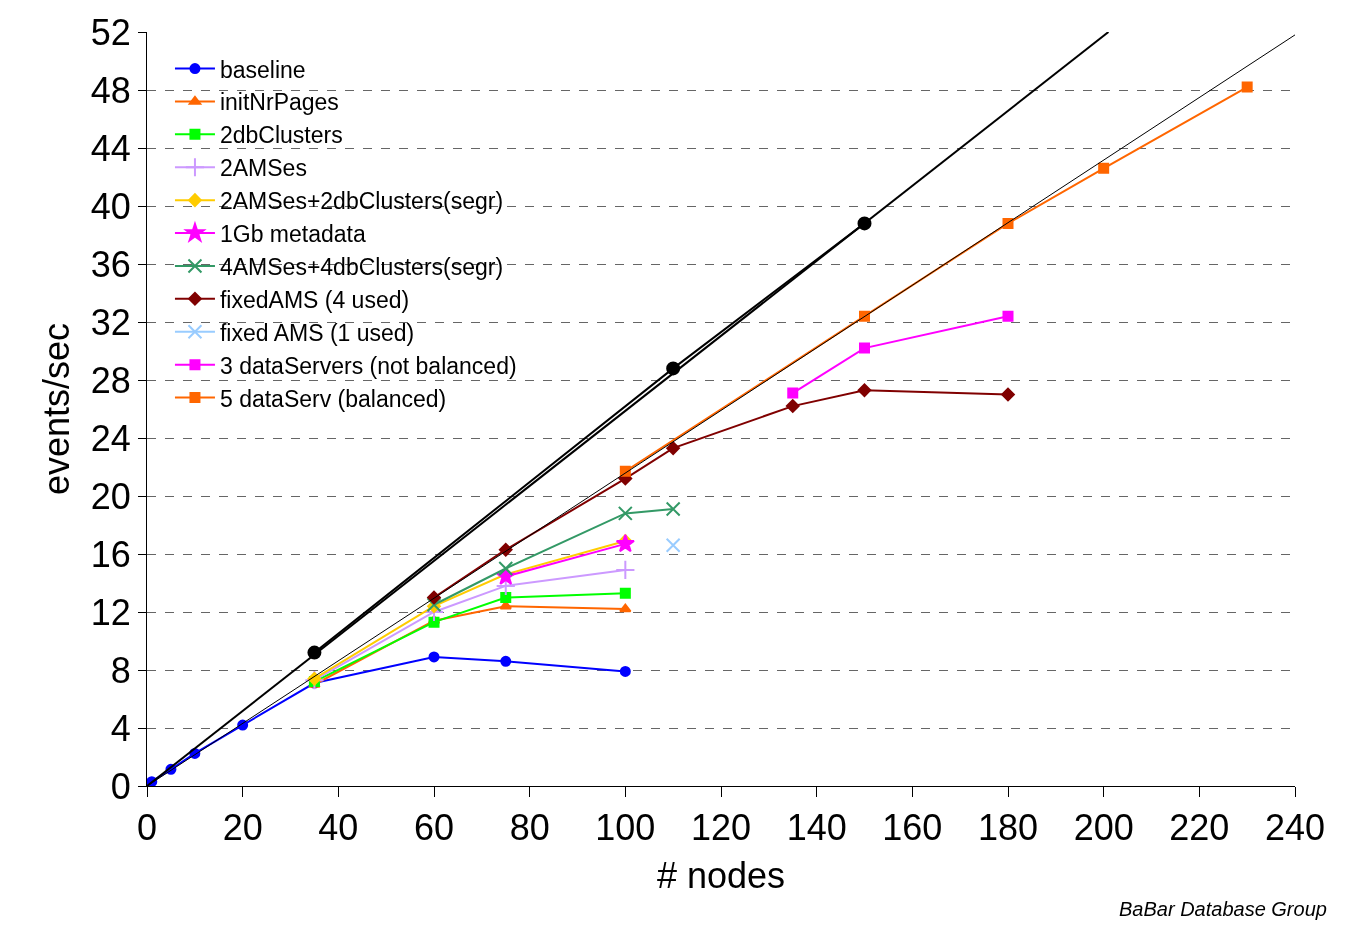  What do you see at coordinates (262, 69) in the screenshot?
I see `legend-label: baseline` at bounding box center [262, 69].